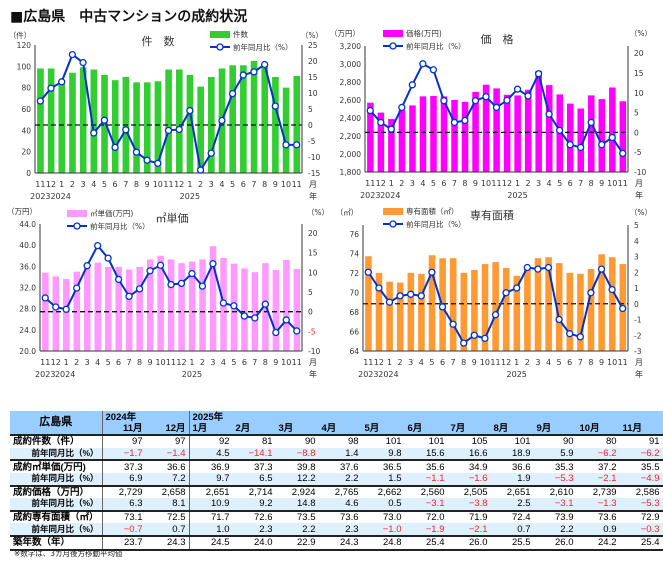 The width and height of the screenshot is (663, 563). Describe the element at coordinates (297, 441) in the screenshot. I see `table-cell: 90` at that location.